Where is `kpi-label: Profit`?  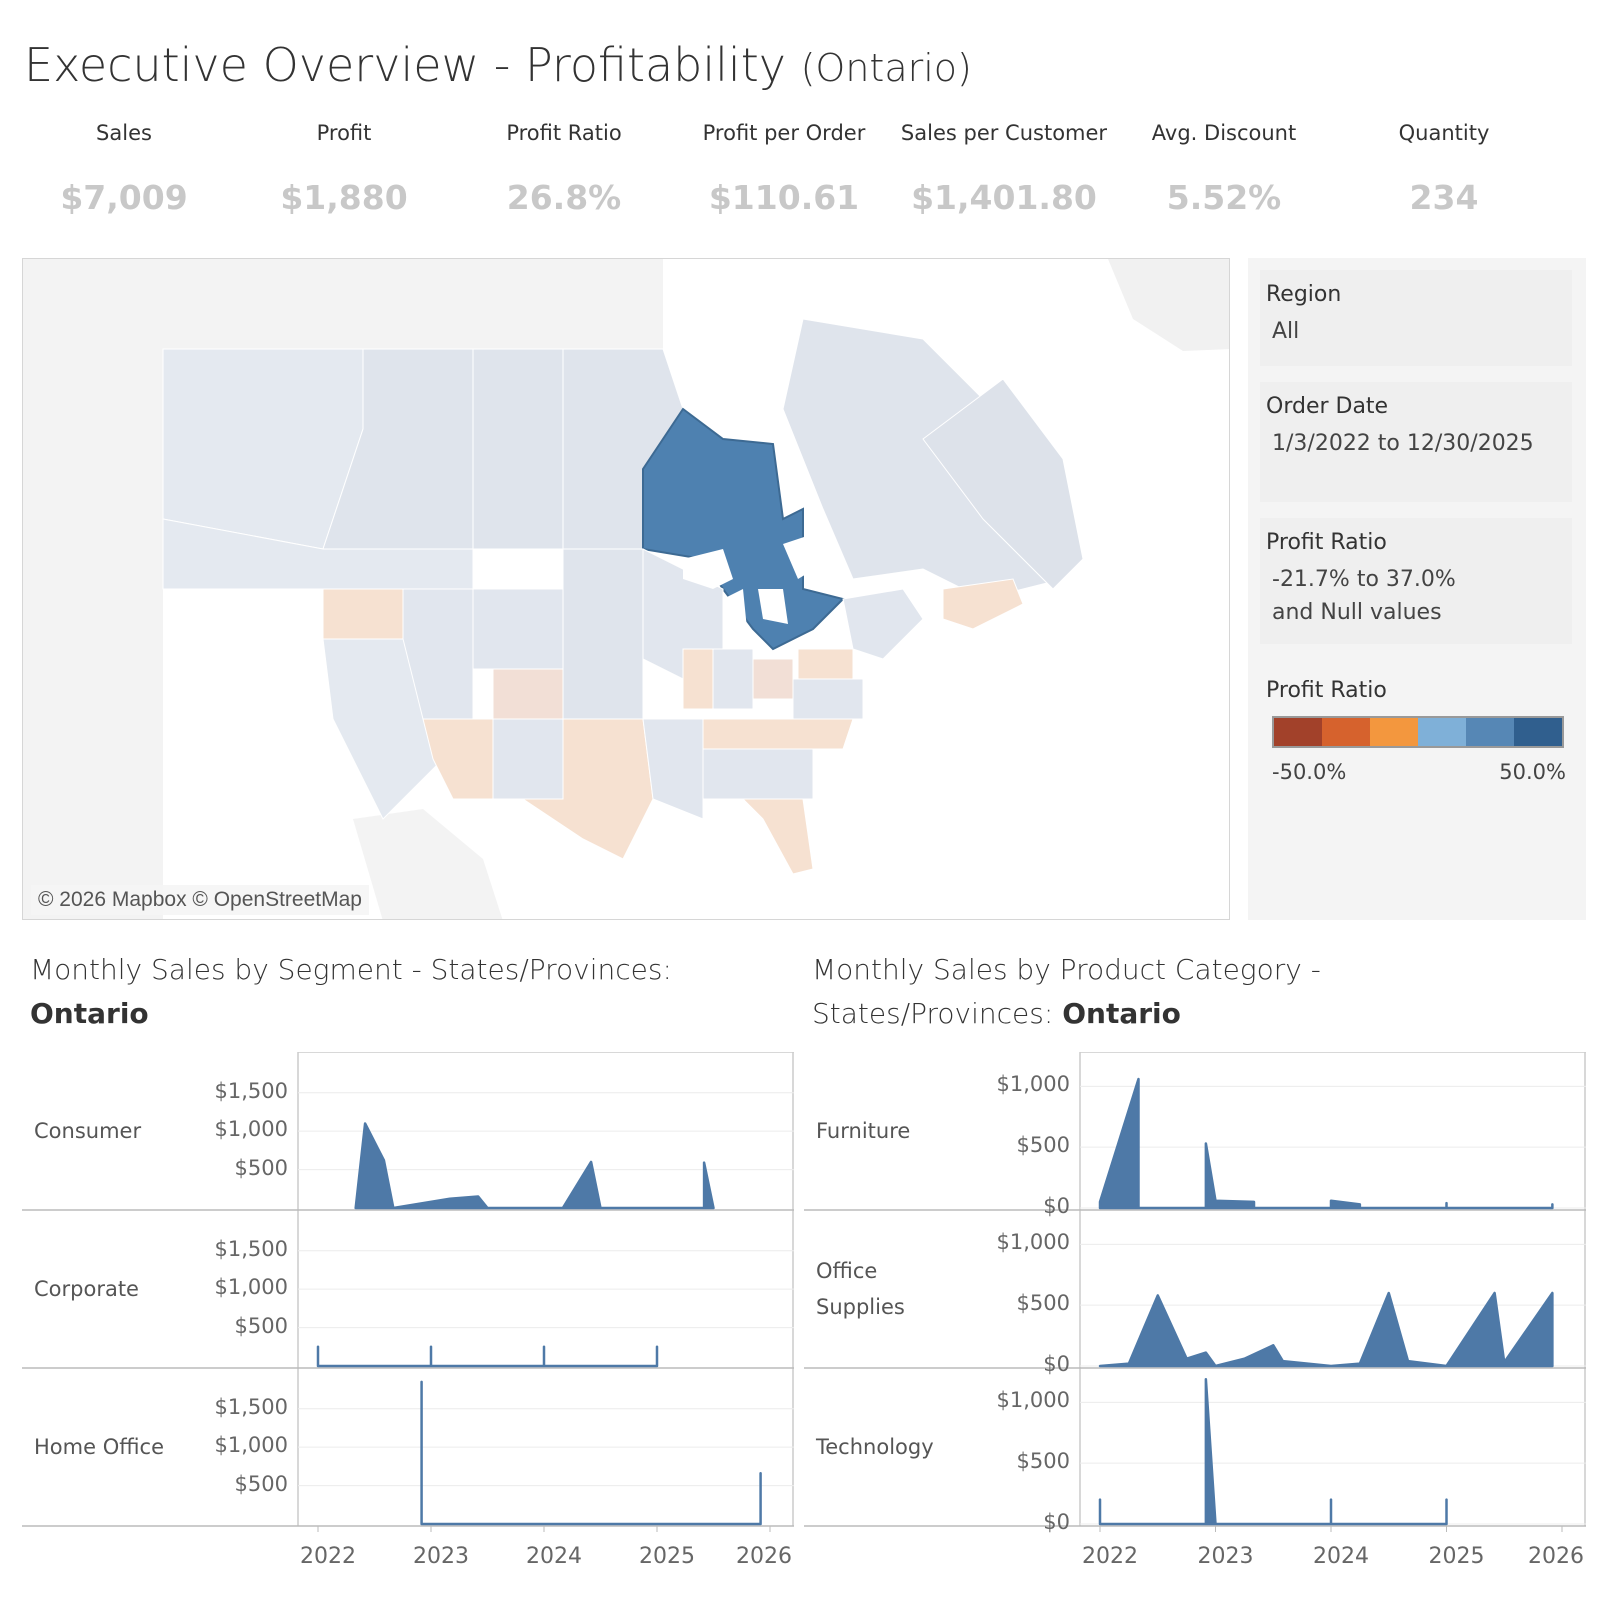 kpi-label: Profit is located at coordinates (344, 133).